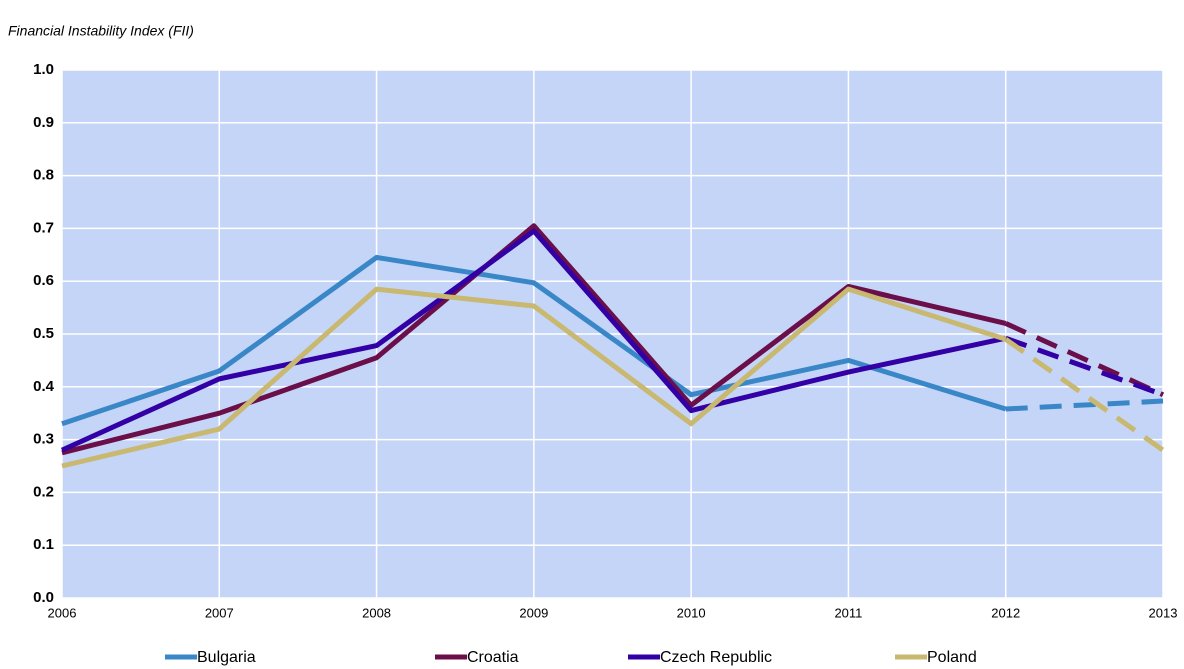  I want to click on x-tick-label: 2009, so click(533, 612).